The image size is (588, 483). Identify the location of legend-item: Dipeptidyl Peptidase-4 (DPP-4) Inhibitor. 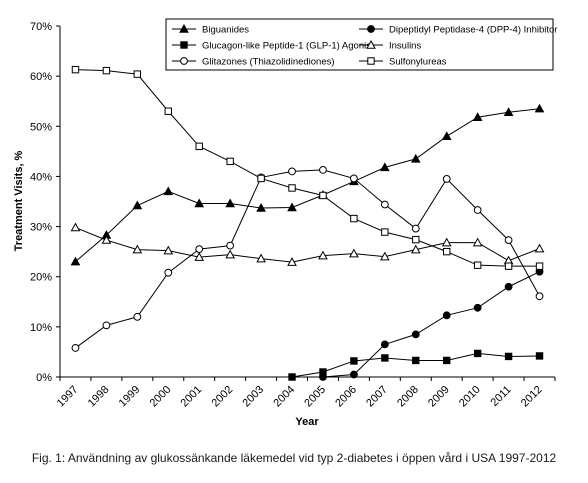
(458, 30).